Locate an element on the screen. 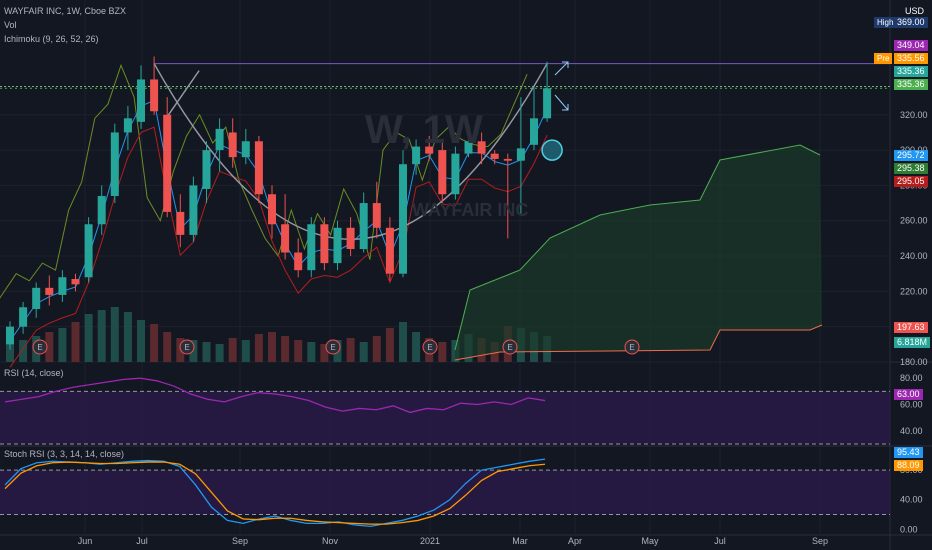 This screenshot has height=550, width=932. watermark-name: WAYFAIR INC is located at coordinates (470, 210).